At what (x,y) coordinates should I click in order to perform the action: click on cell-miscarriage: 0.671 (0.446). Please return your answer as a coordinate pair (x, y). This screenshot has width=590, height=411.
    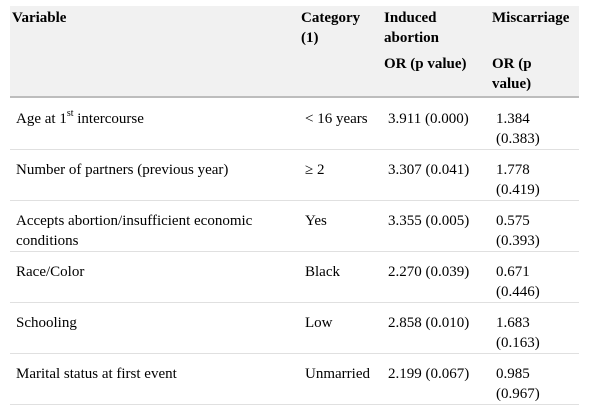
    Looking at the image, I should click on (536, 282).